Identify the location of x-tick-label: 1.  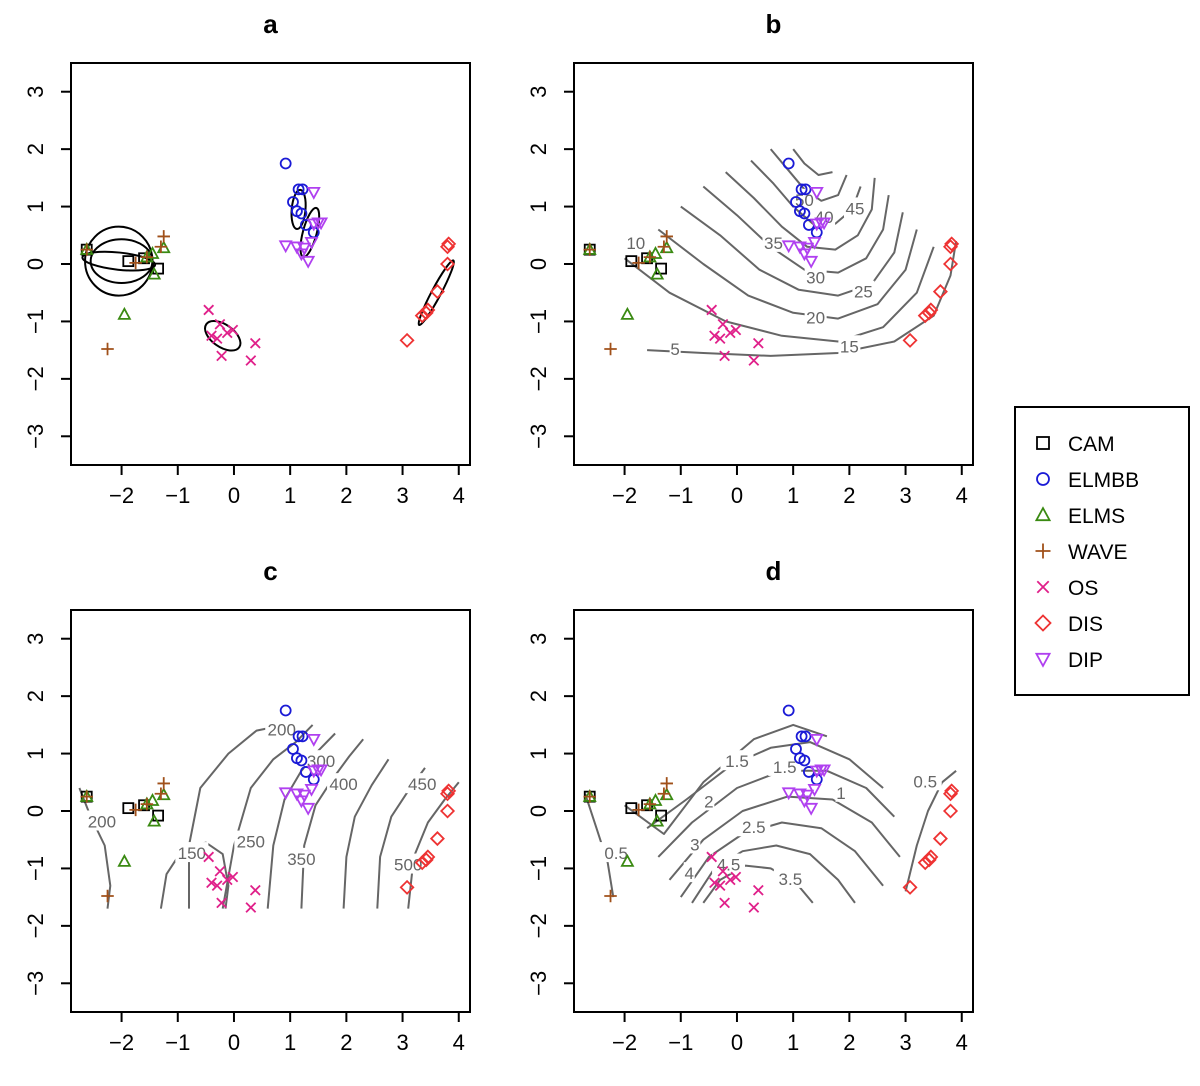
(793, 495).